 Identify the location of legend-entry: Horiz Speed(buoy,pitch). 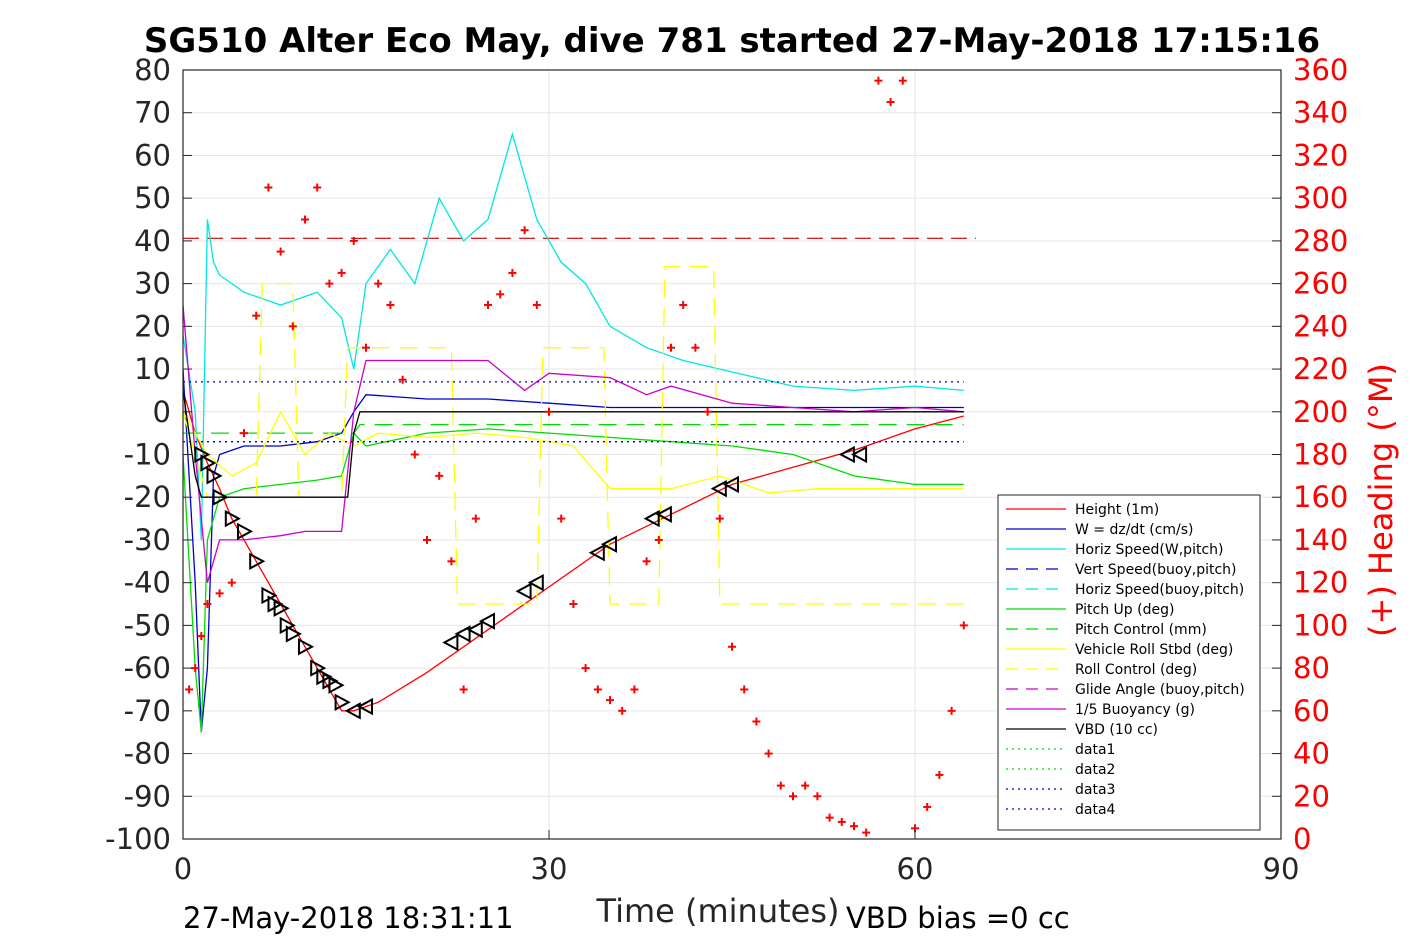
(1159, 590).